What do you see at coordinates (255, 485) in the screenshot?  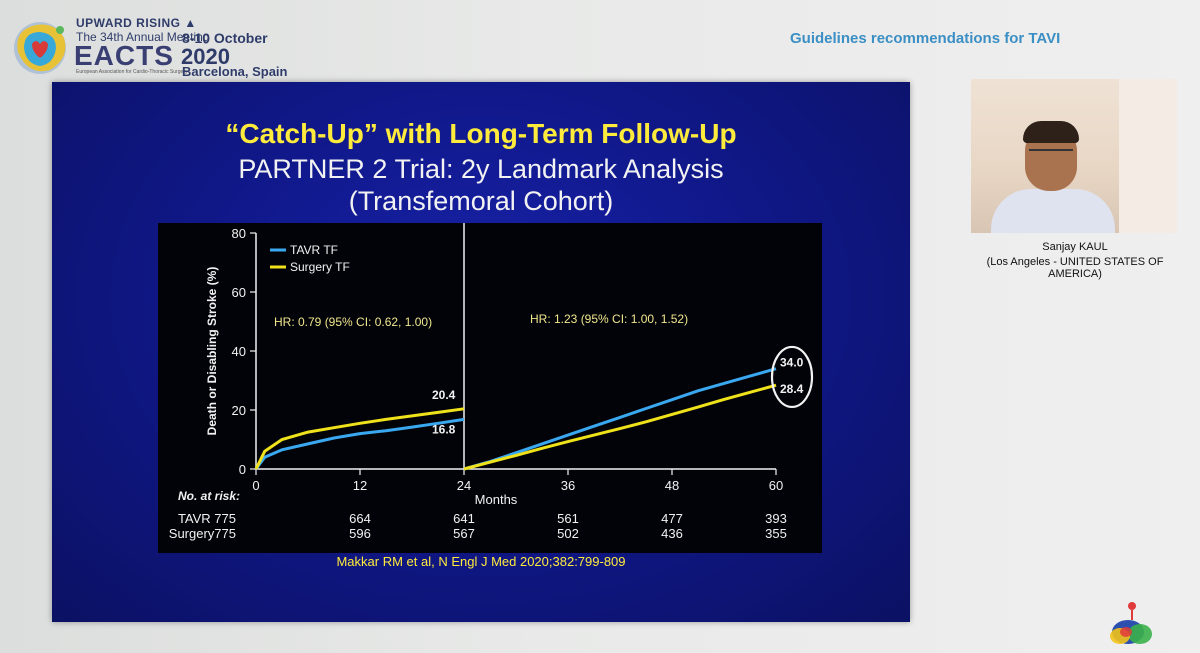 I see `x-tick-label: 0` at bounding box center [255, 485].